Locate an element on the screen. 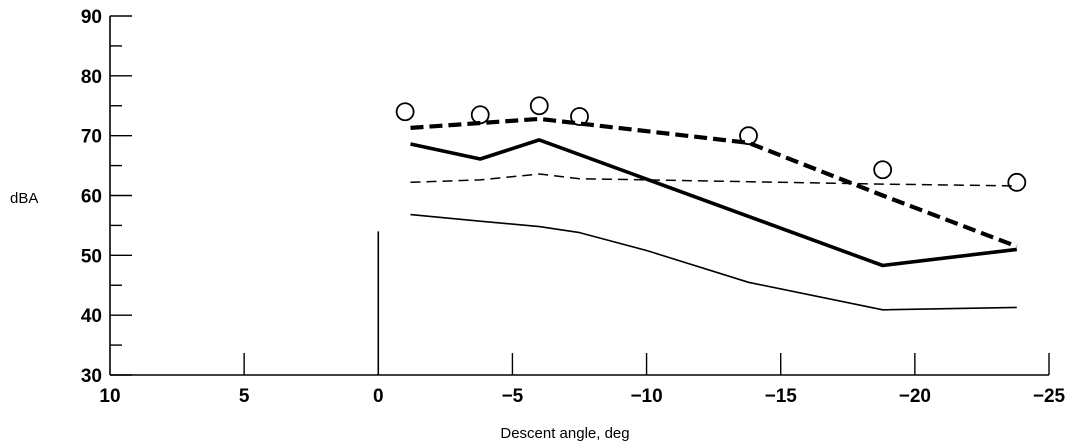 This screenshot has width=1075, height=448. x-ticks: 10 5 0 −5 −10 −15 −20 −25 is located at coordinates (582, 380).